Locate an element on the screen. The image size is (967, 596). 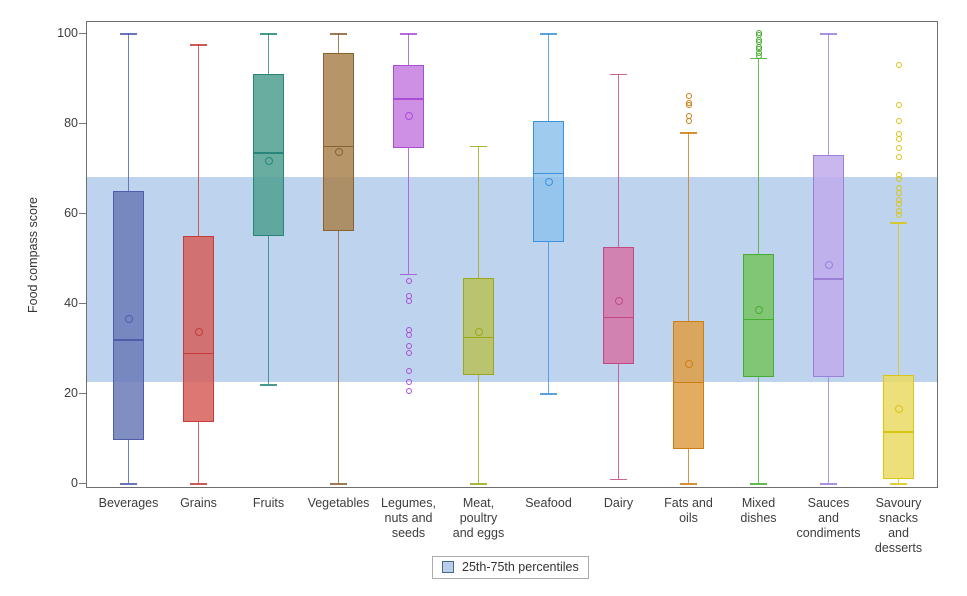
x-category-label: Dairy is located at coordinates (618, 503).